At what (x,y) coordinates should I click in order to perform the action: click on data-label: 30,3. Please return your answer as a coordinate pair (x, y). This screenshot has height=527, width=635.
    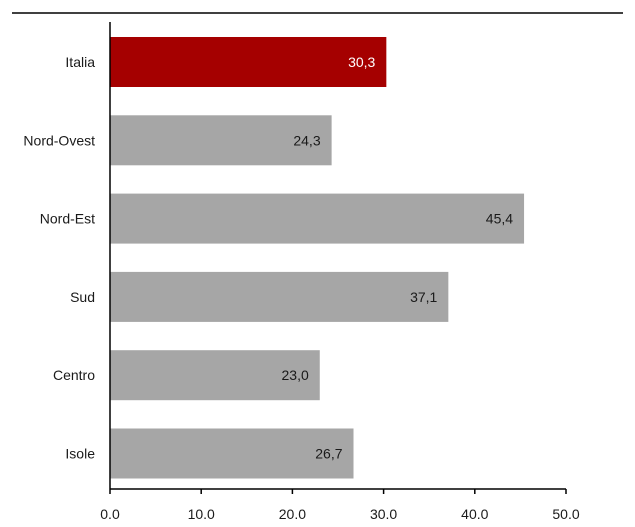
    Looking at the image, I should click on (361, 62).